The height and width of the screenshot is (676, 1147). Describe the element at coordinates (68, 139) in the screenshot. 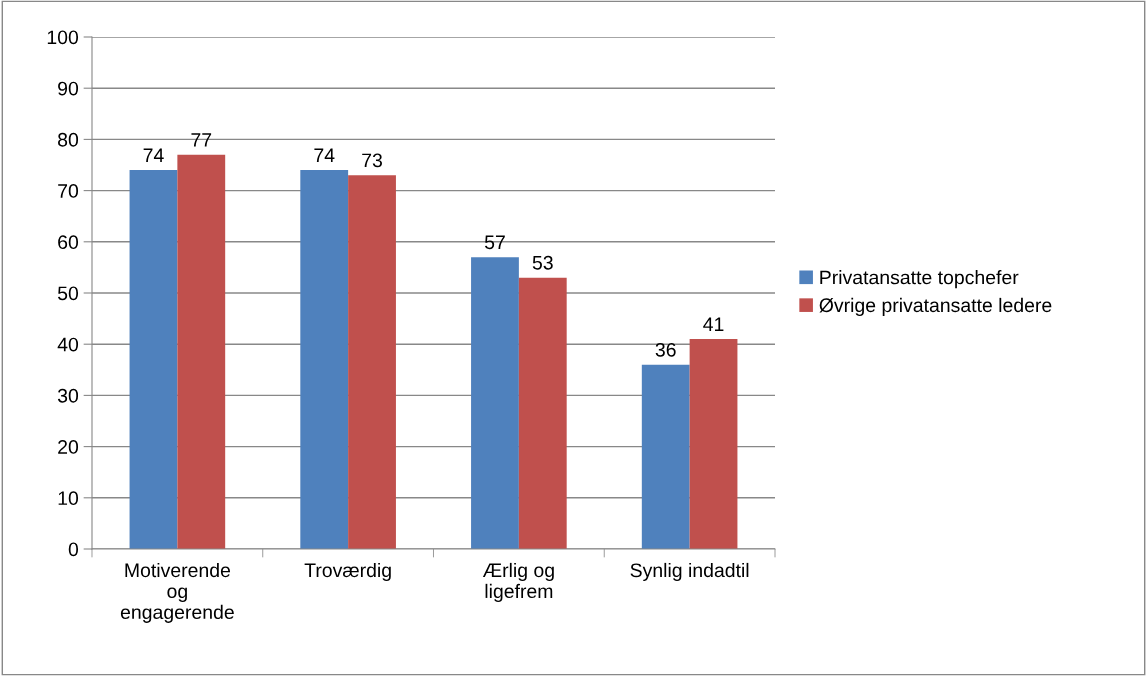

I see `y-tick-label: 80` at that location.